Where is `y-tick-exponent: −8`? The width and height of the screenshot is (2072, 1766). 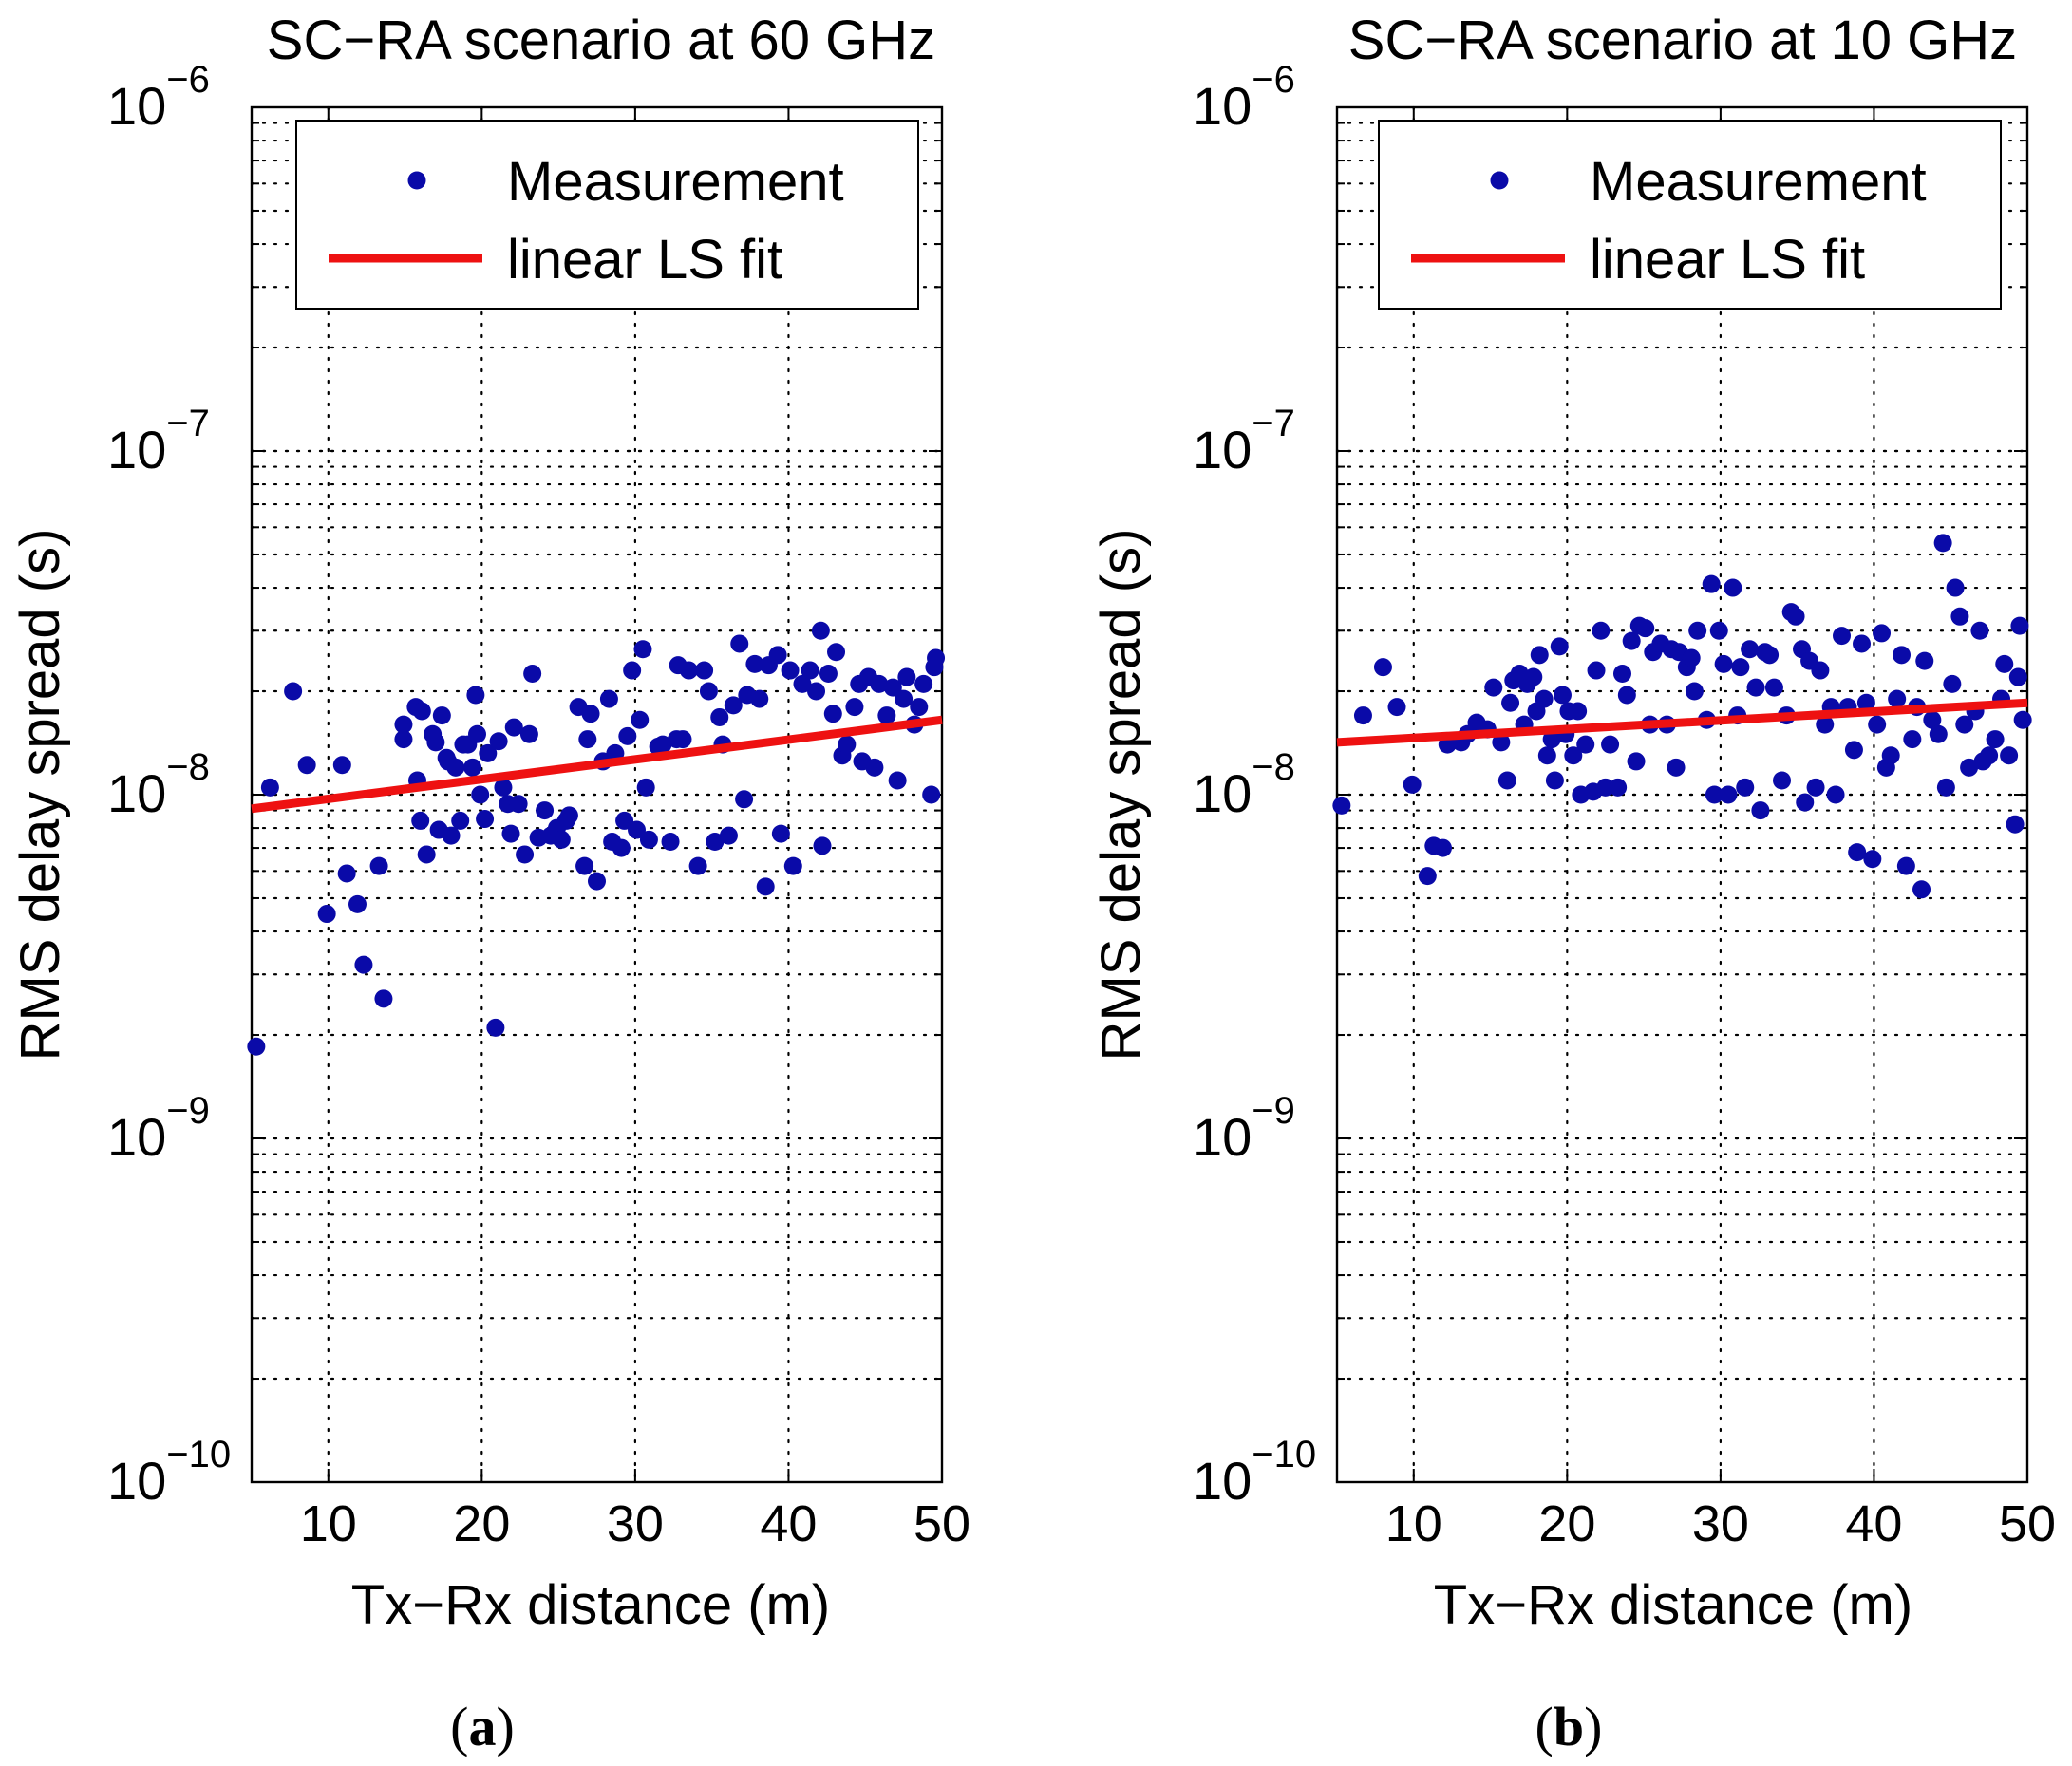 y-tick-exponent: −8 is located at coordinates (1273, 767).